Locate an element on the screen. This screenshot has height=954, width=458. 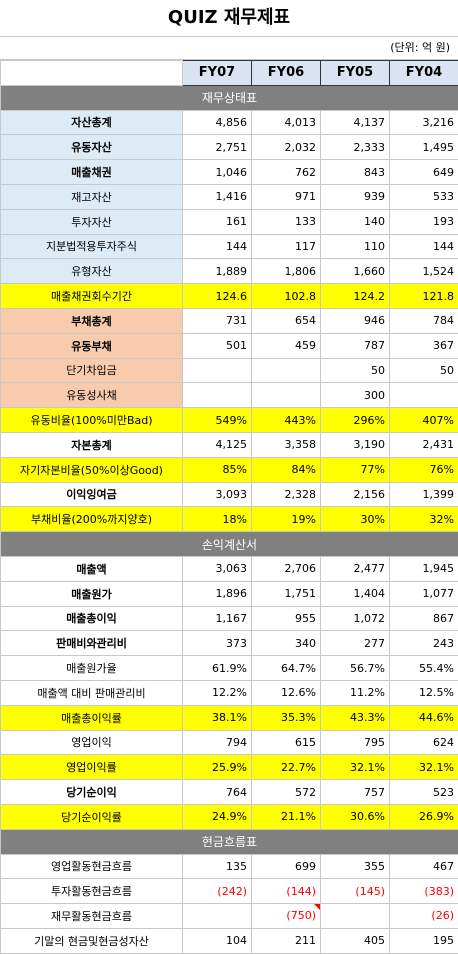
table-row: 유동성사채 300 is located at coordinates (229, 395).